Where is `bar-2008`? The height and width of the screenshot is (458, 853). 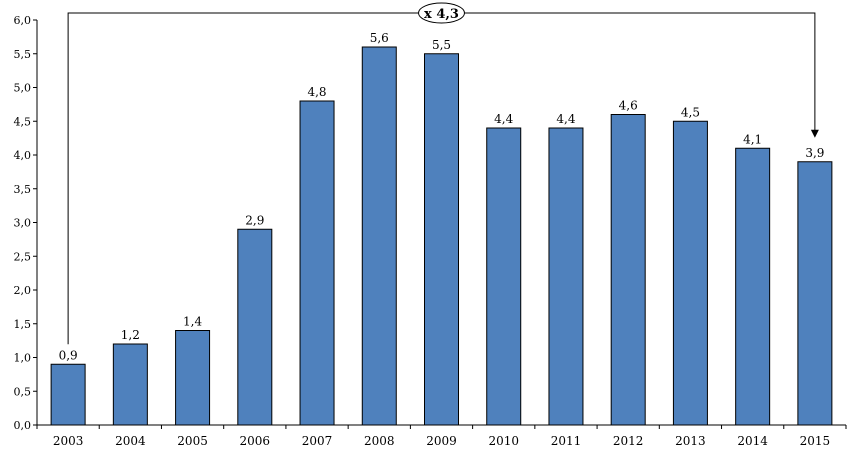
bar-2008 is located at coordinates (379, 236).